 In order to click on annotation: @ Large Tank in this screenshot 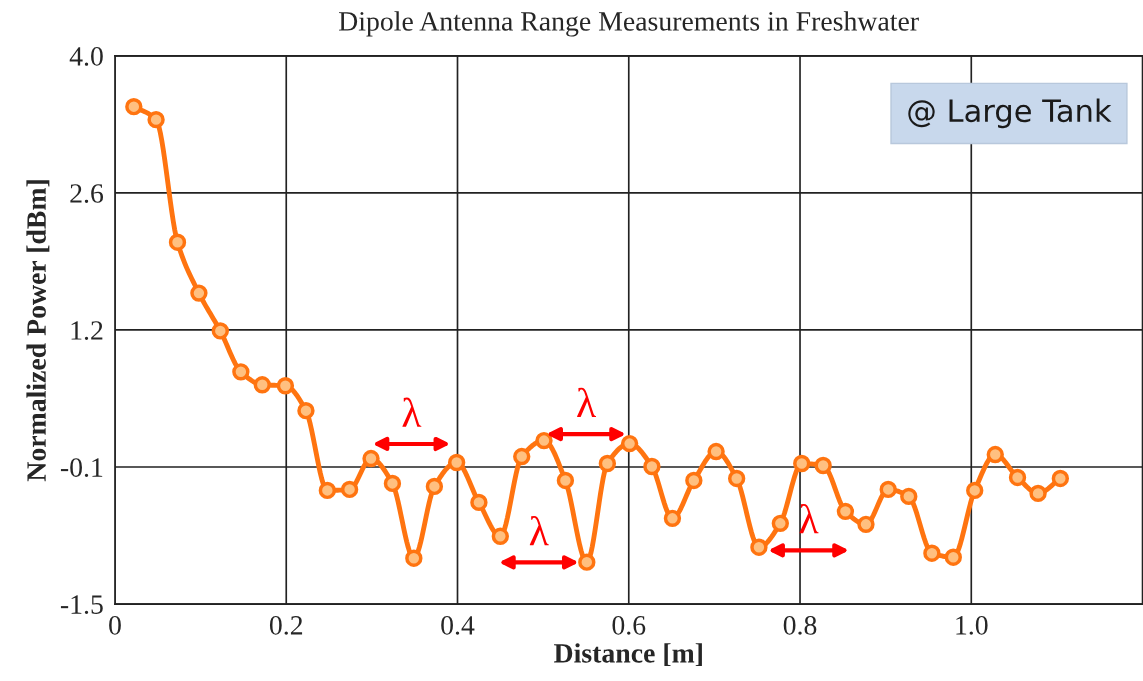, I will do `click(1010, 113)`.